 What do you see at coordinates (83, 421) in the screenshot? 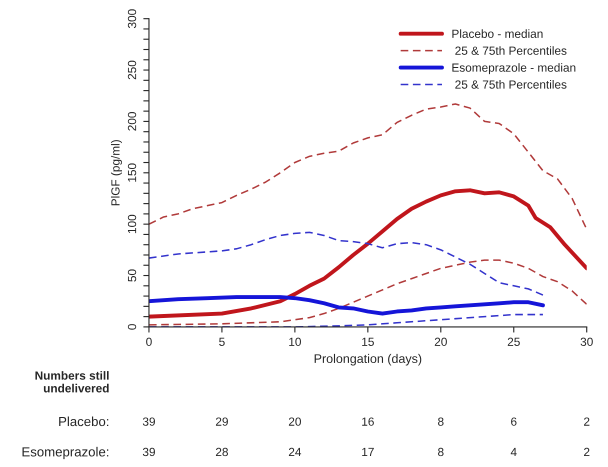
I see `text: Placebo:` at bounding box center [83, 421].